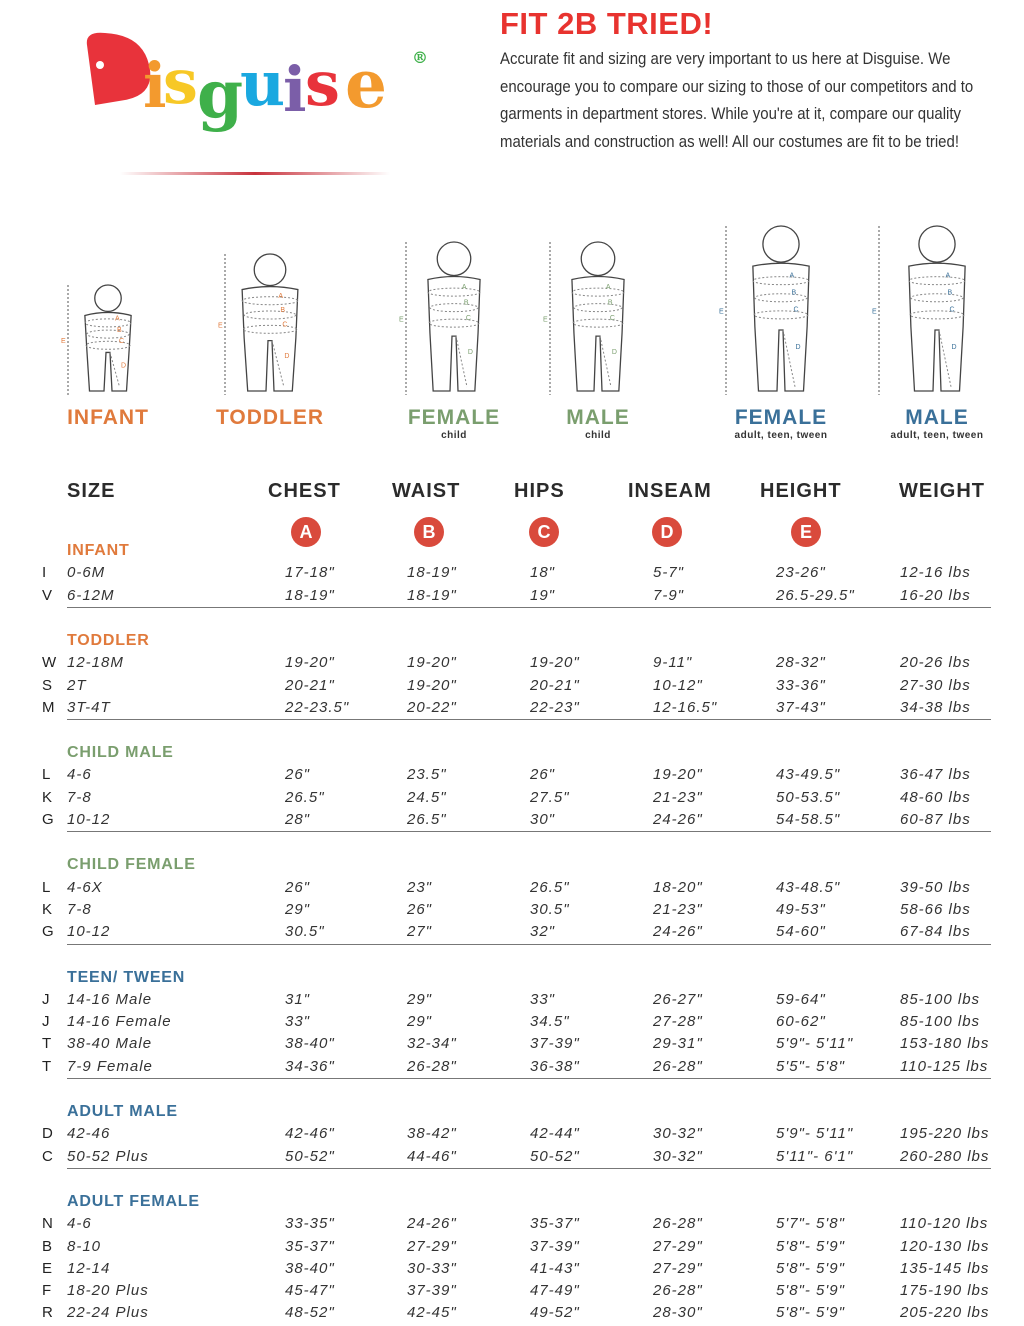 The width and height of the screenshot is (1024, 1326). I want to click on cell-waist: 18-19", so click(432, 573).